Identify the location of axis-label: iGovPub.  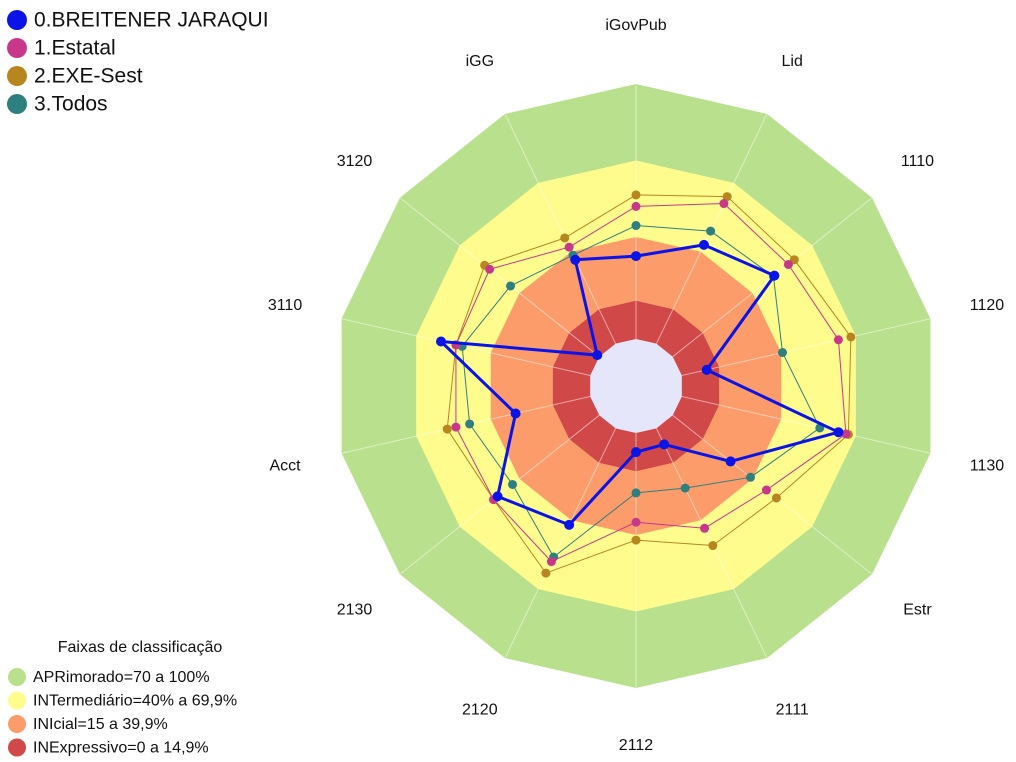
(635, 25).